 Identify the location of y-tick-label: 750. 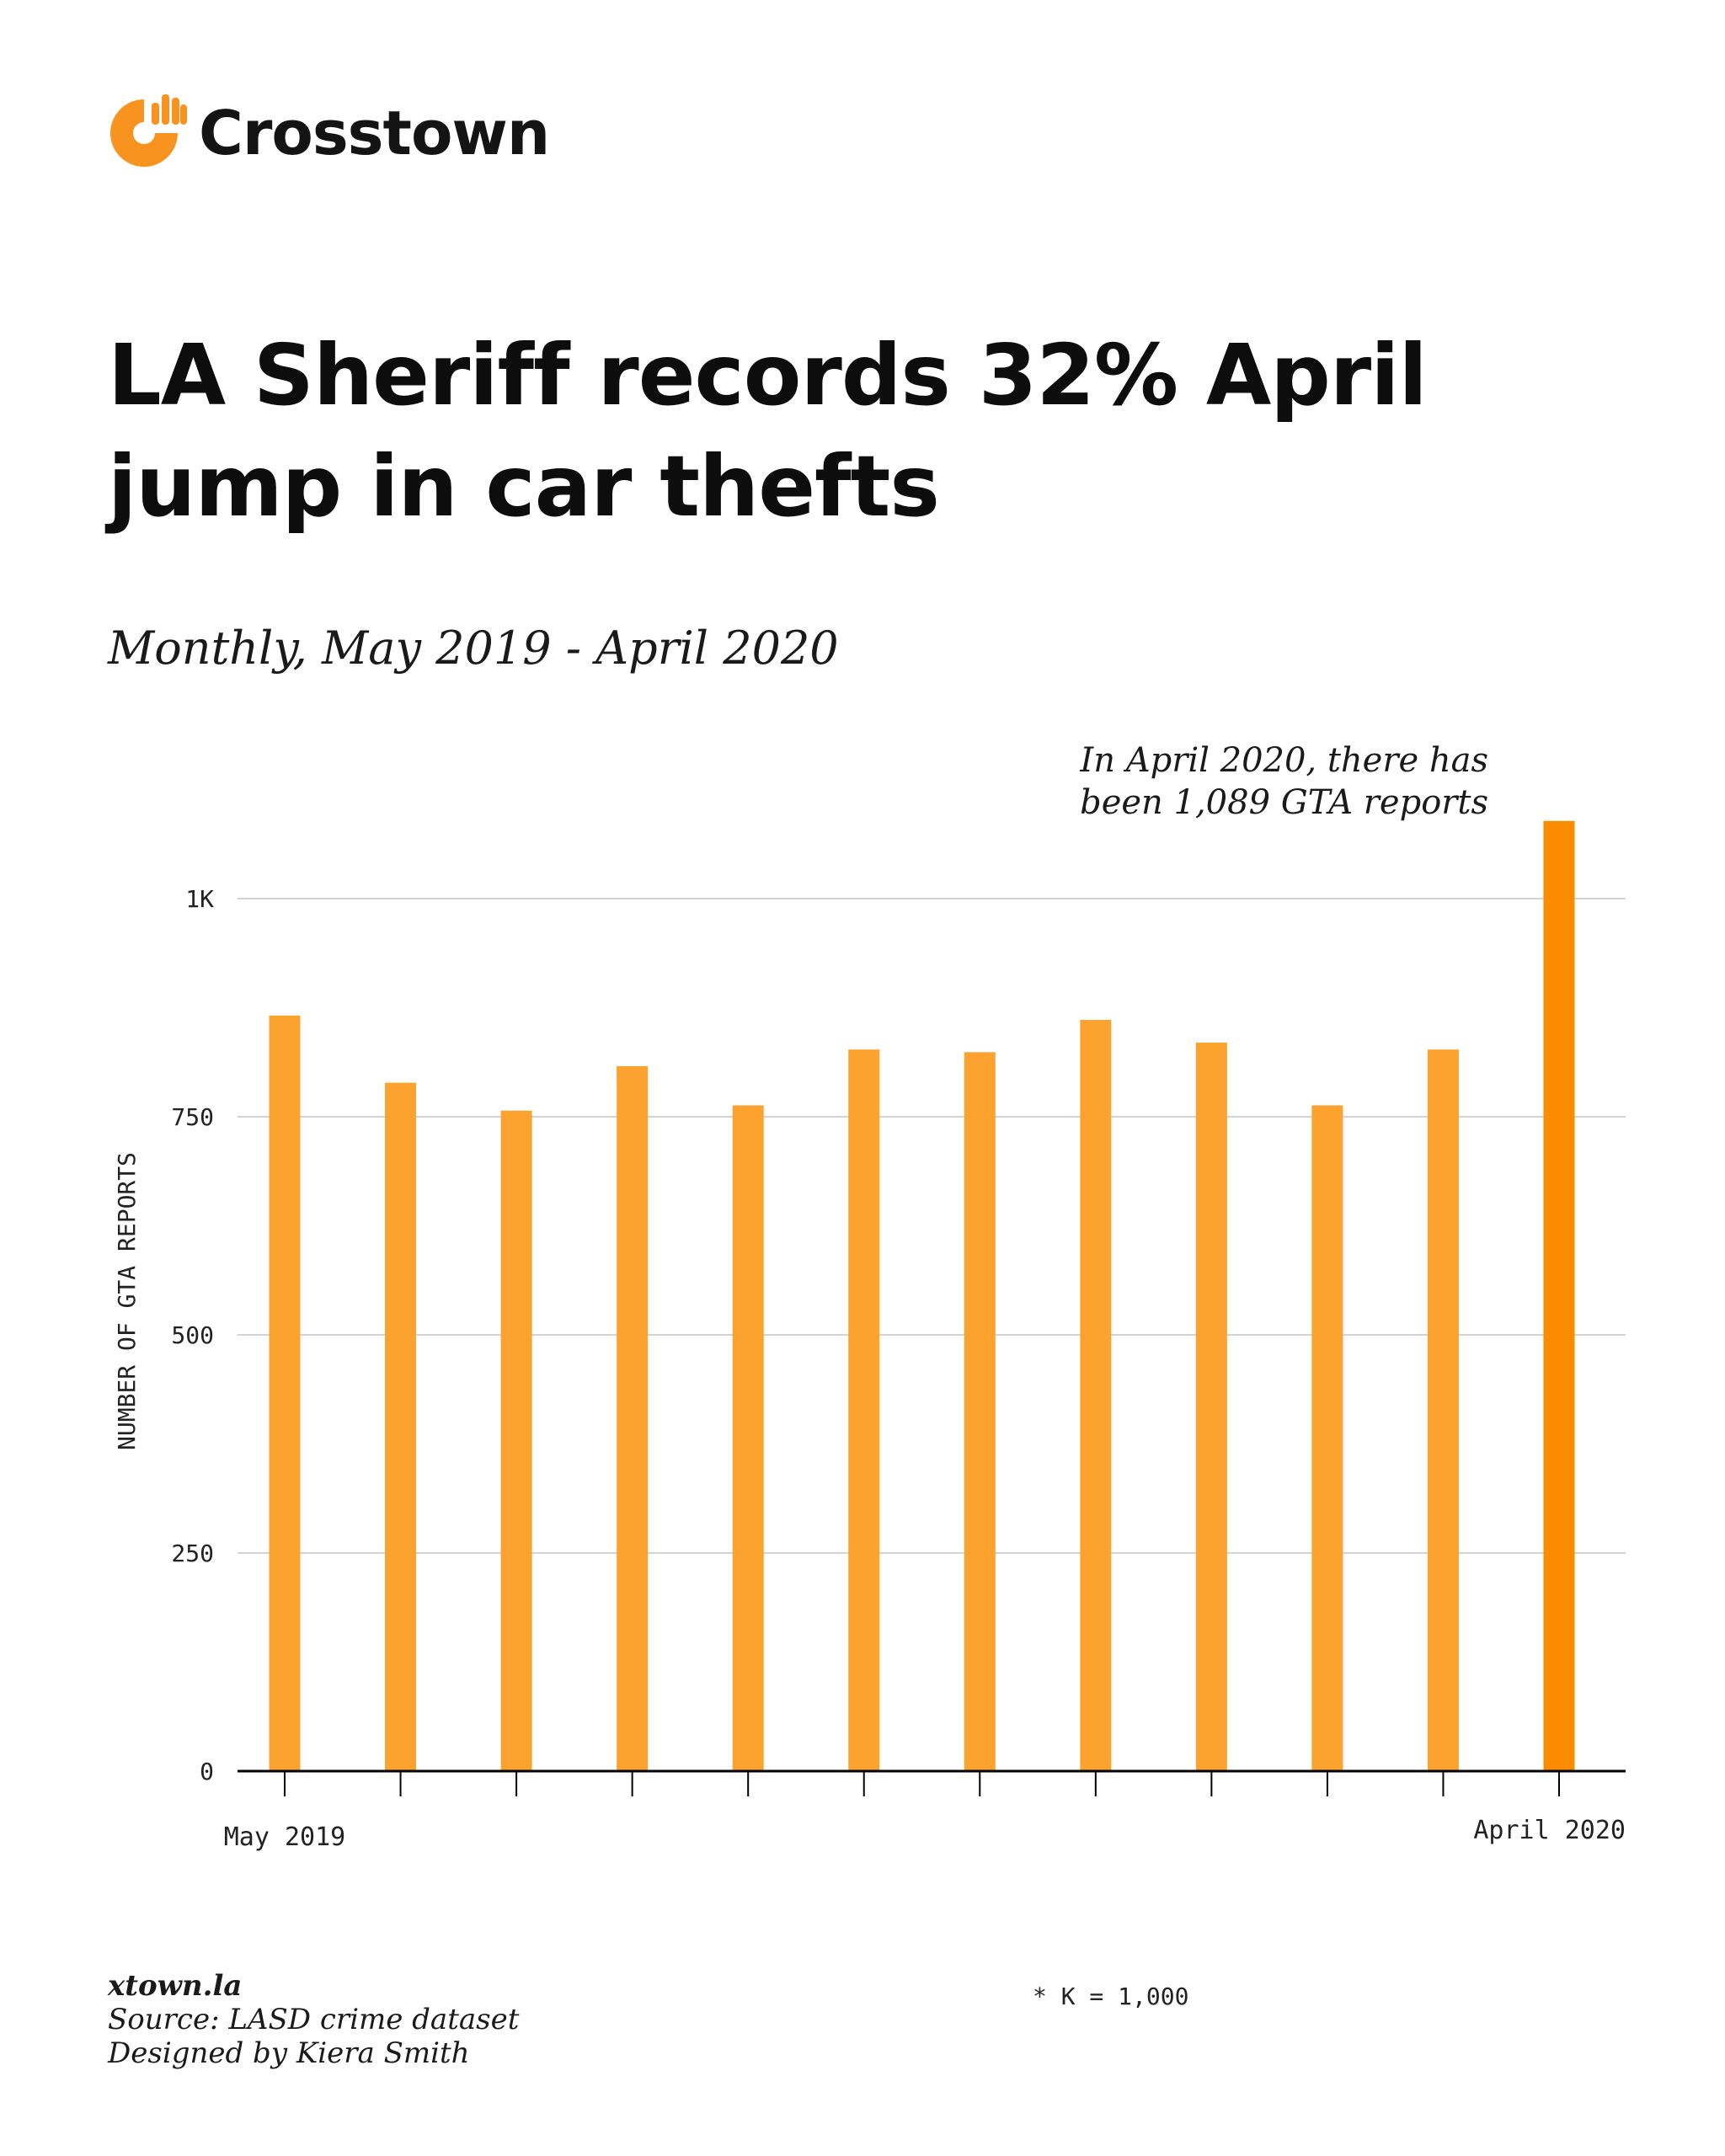
(192, 1117).